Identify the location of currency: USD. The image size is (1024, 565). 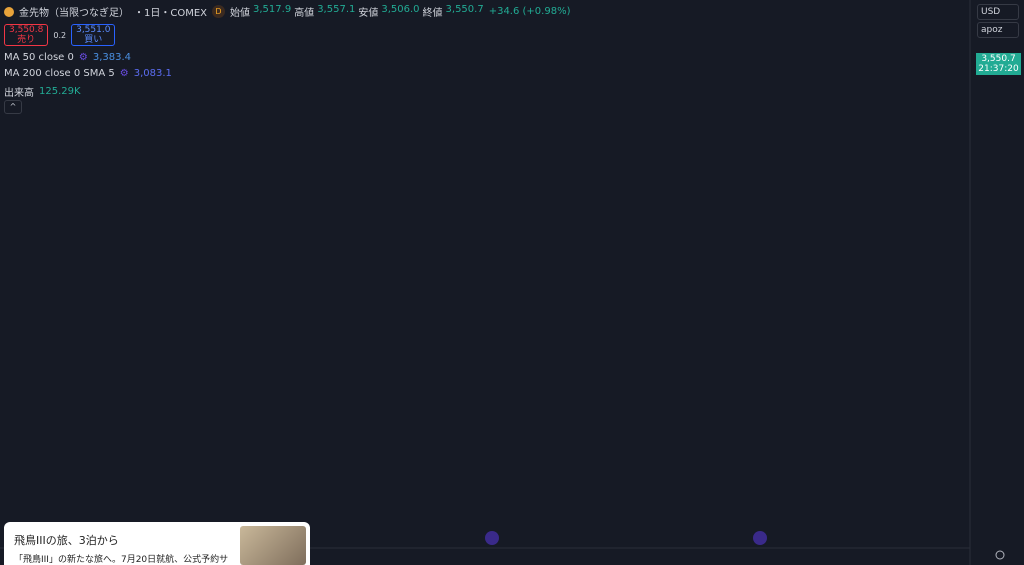
(998, 12).